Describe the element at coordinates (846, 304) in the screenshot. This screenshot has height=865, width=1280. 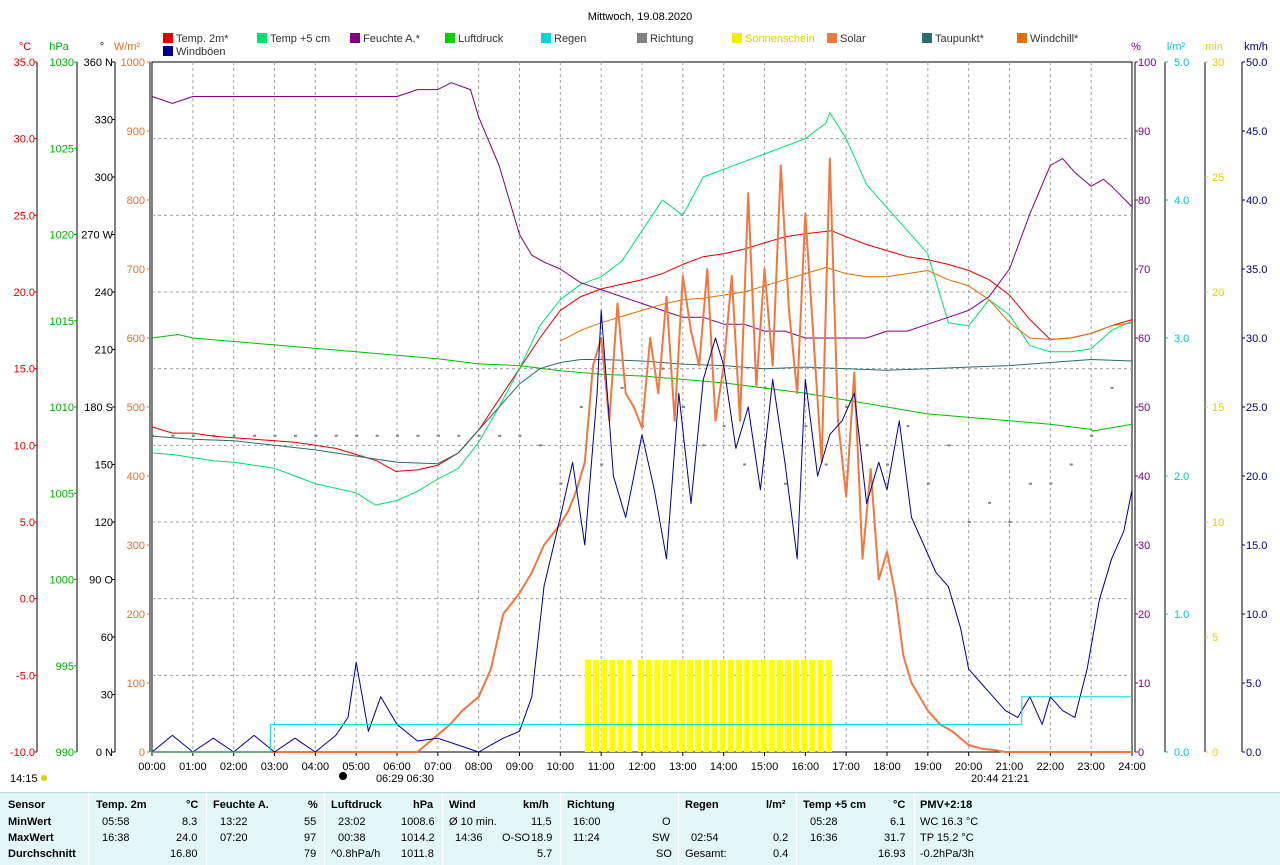
I see `series-line-windchill-` at that location.